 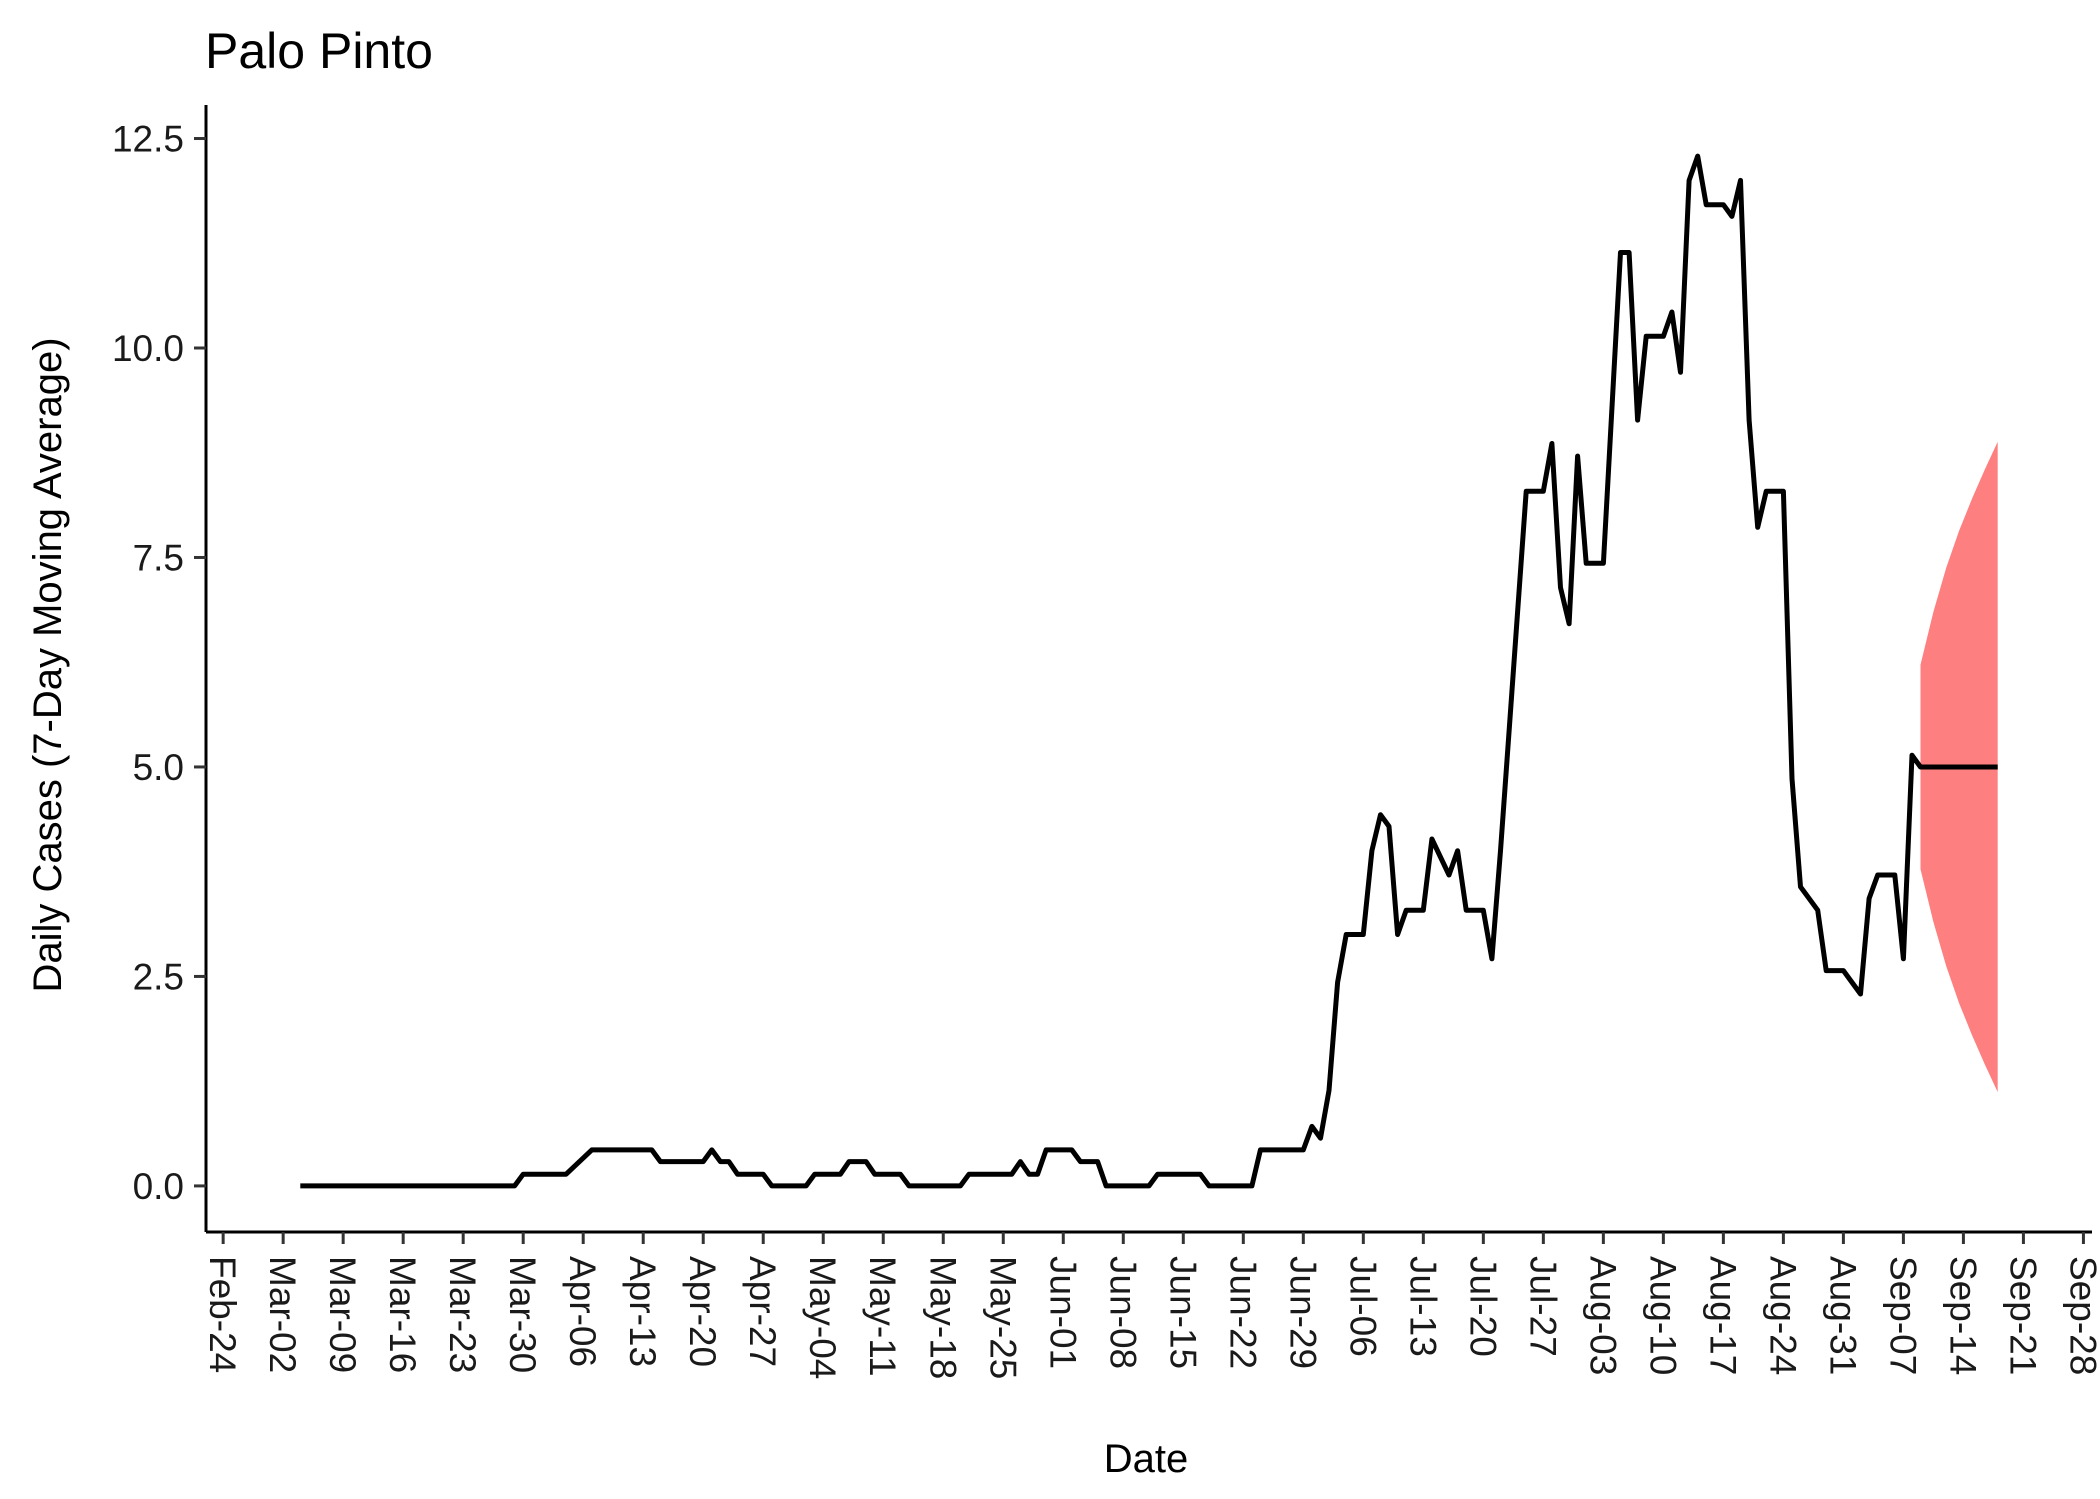 What do you see at coordinates (282, 1314) in the screenshot?
I see `x-tick-label: Mar-02` at bounding box center [282, 1314].